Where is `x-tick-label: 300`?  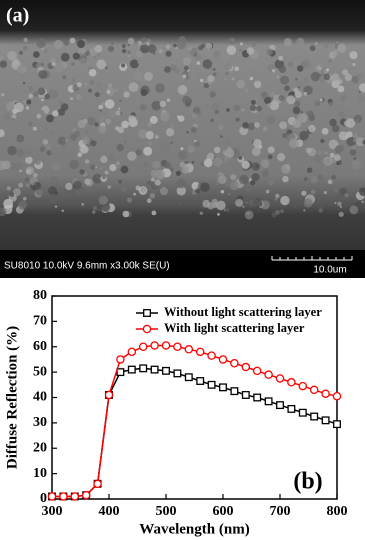
x-tick-label: 300 is located at coordinates (52, 511).